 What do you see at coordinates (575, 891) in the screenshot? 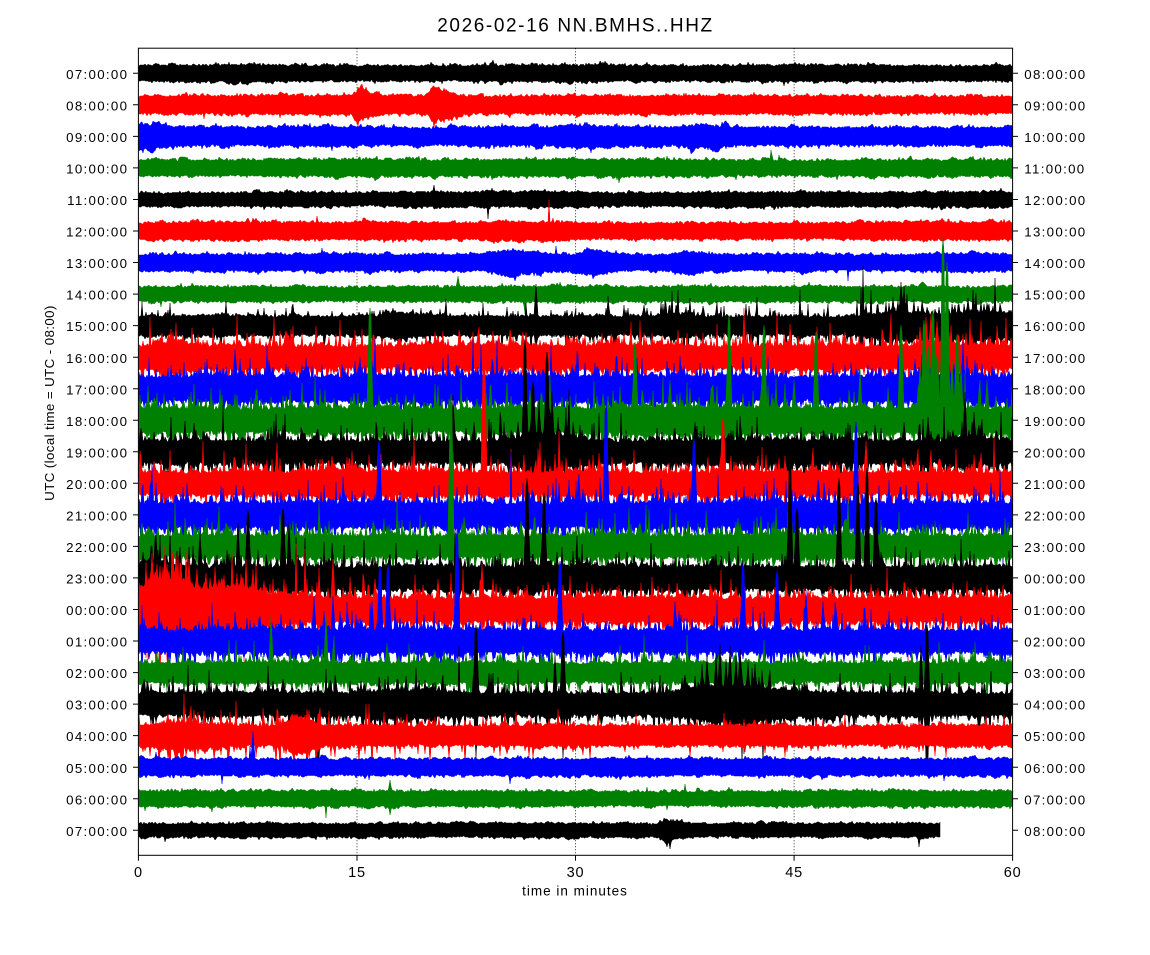
I see `svg-text: time in minutes` at bounding box center [575, 891].